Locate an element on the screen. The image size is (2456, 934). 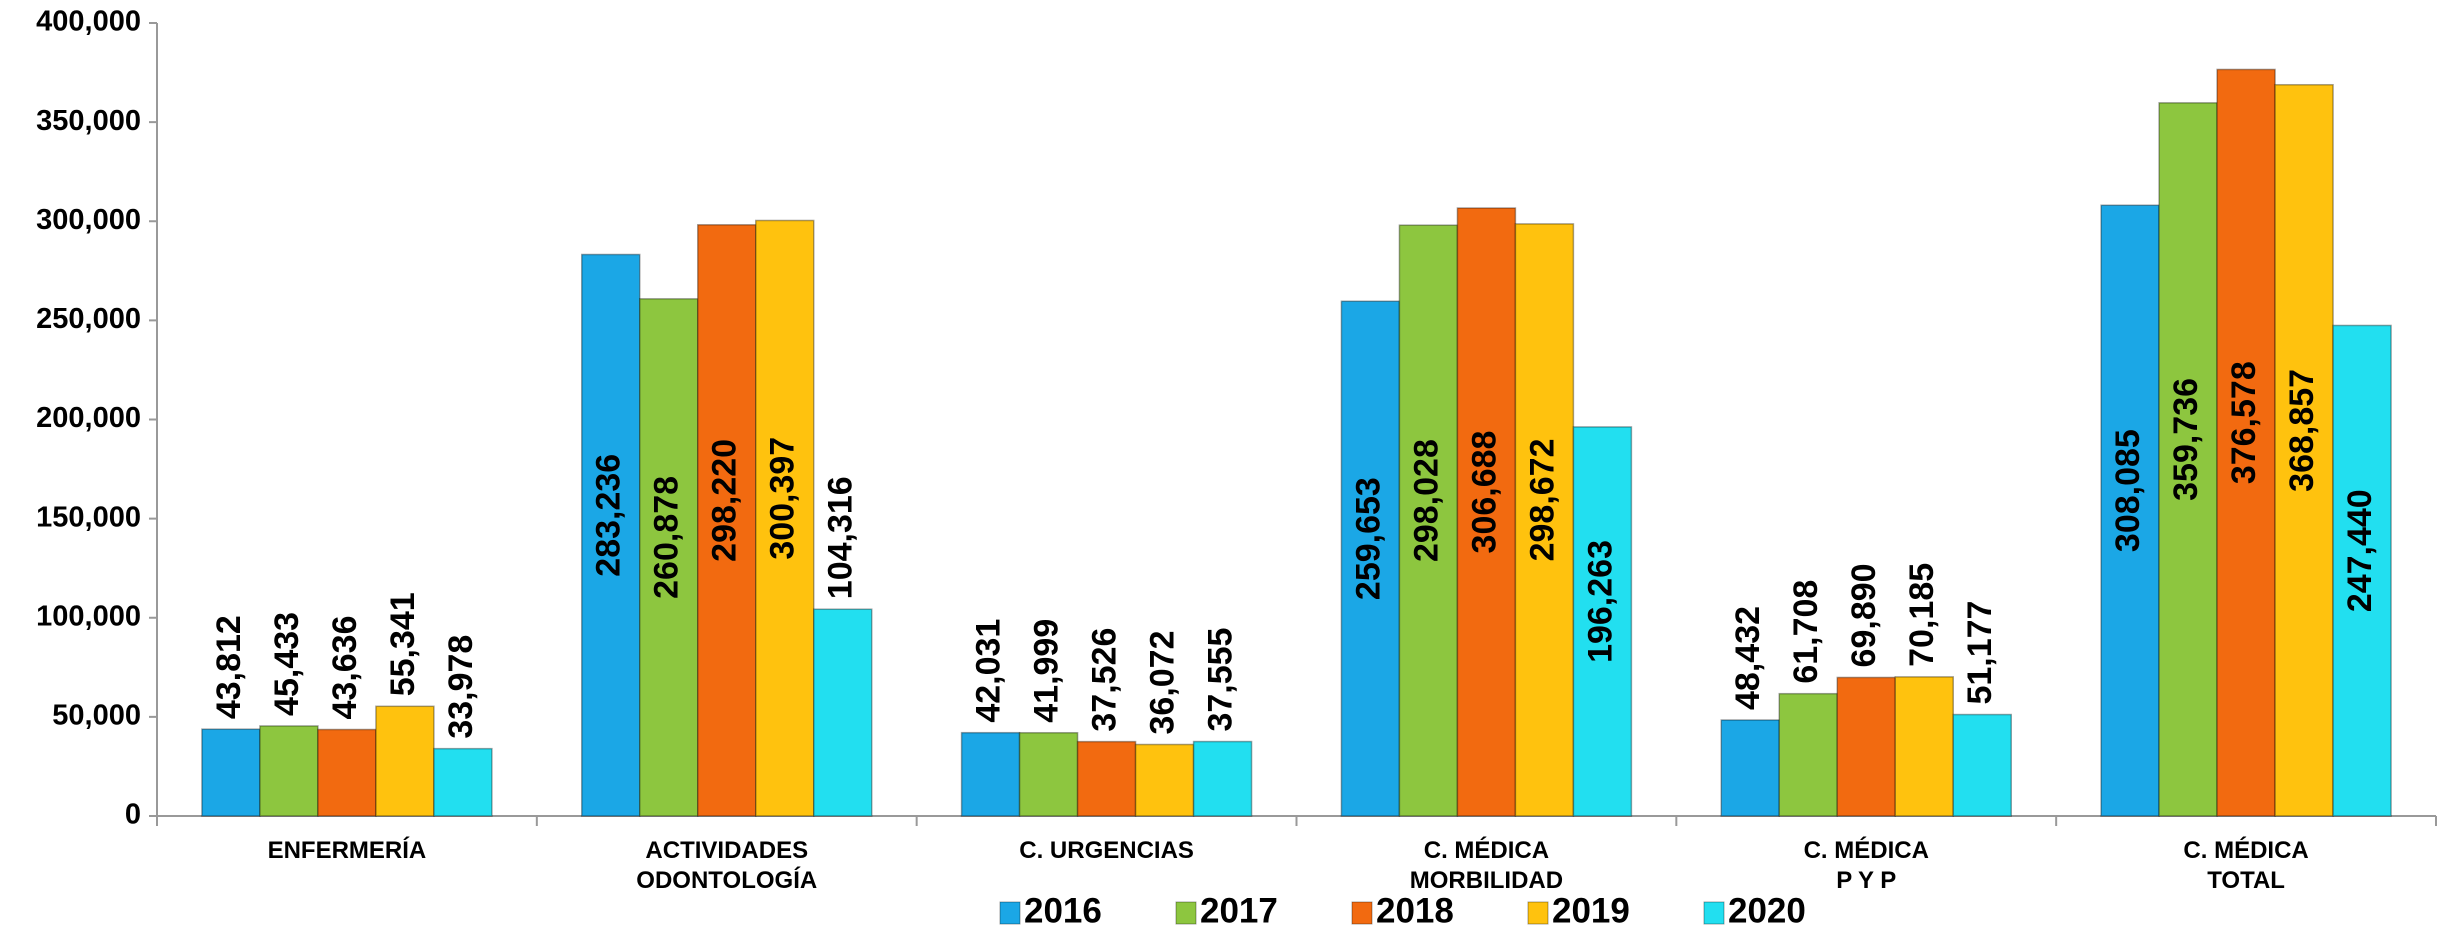
x-tick-label: C. URGENCIAS is located at coordinates (1106, 850).